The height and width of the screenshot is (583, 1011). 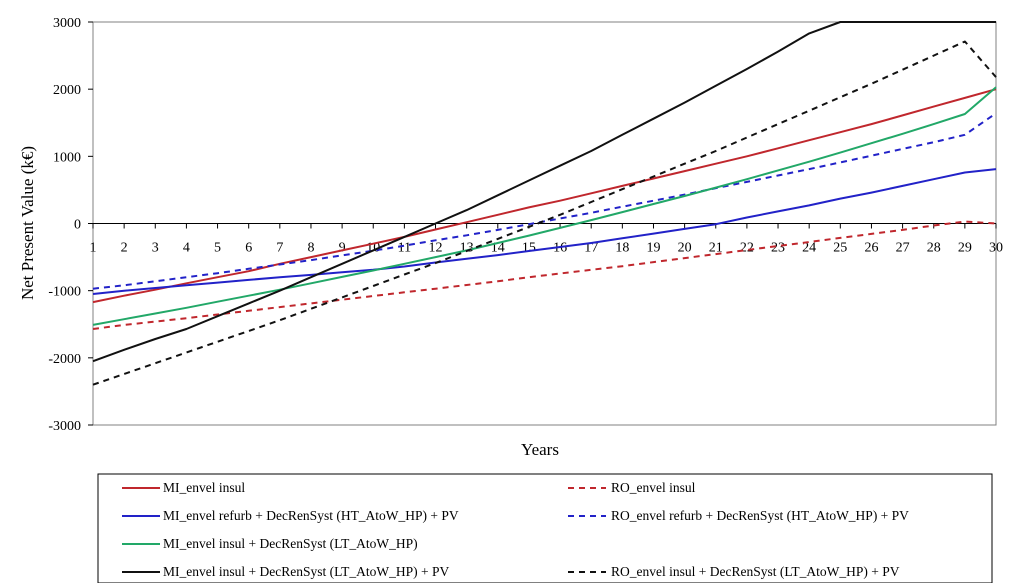 What do you see at coordinates (93, 248) in the screenshot?
I see `x-tick-label: 1` at bounding box center [93, 248].